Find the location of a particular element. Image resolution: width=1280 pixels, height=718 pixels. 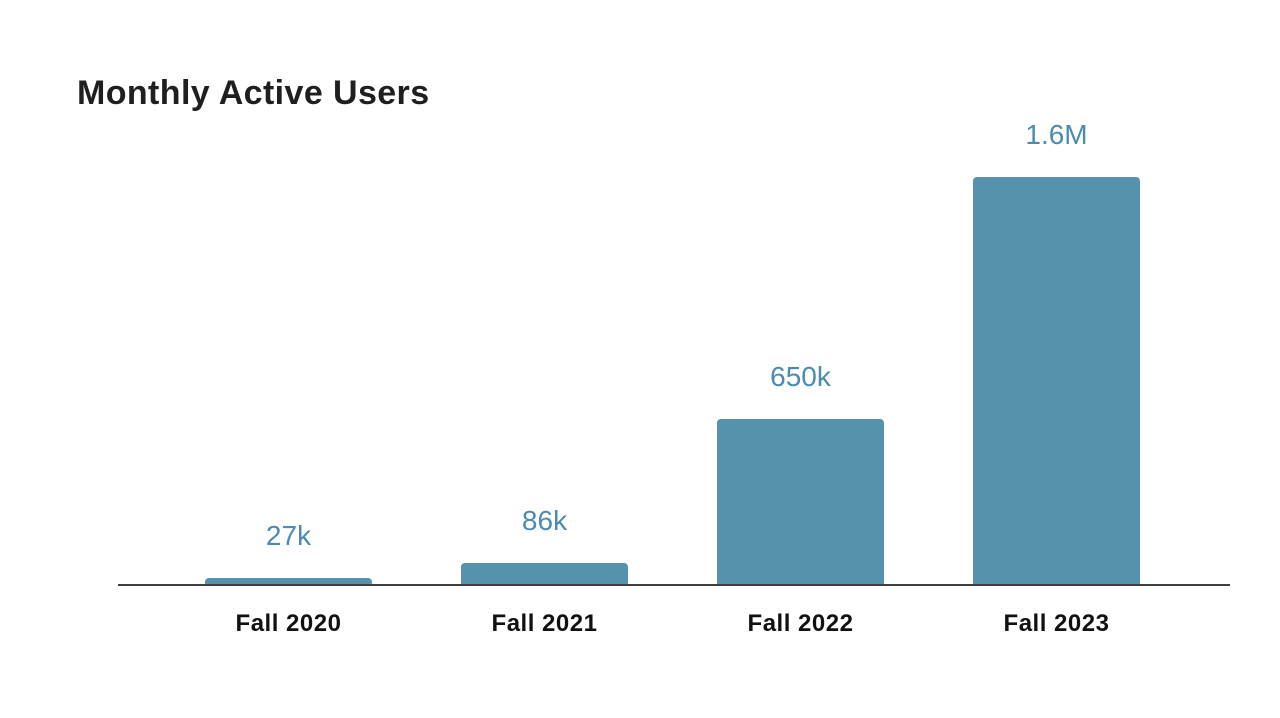

category-label: Fall 2020 is located at coordinates (288, 623).